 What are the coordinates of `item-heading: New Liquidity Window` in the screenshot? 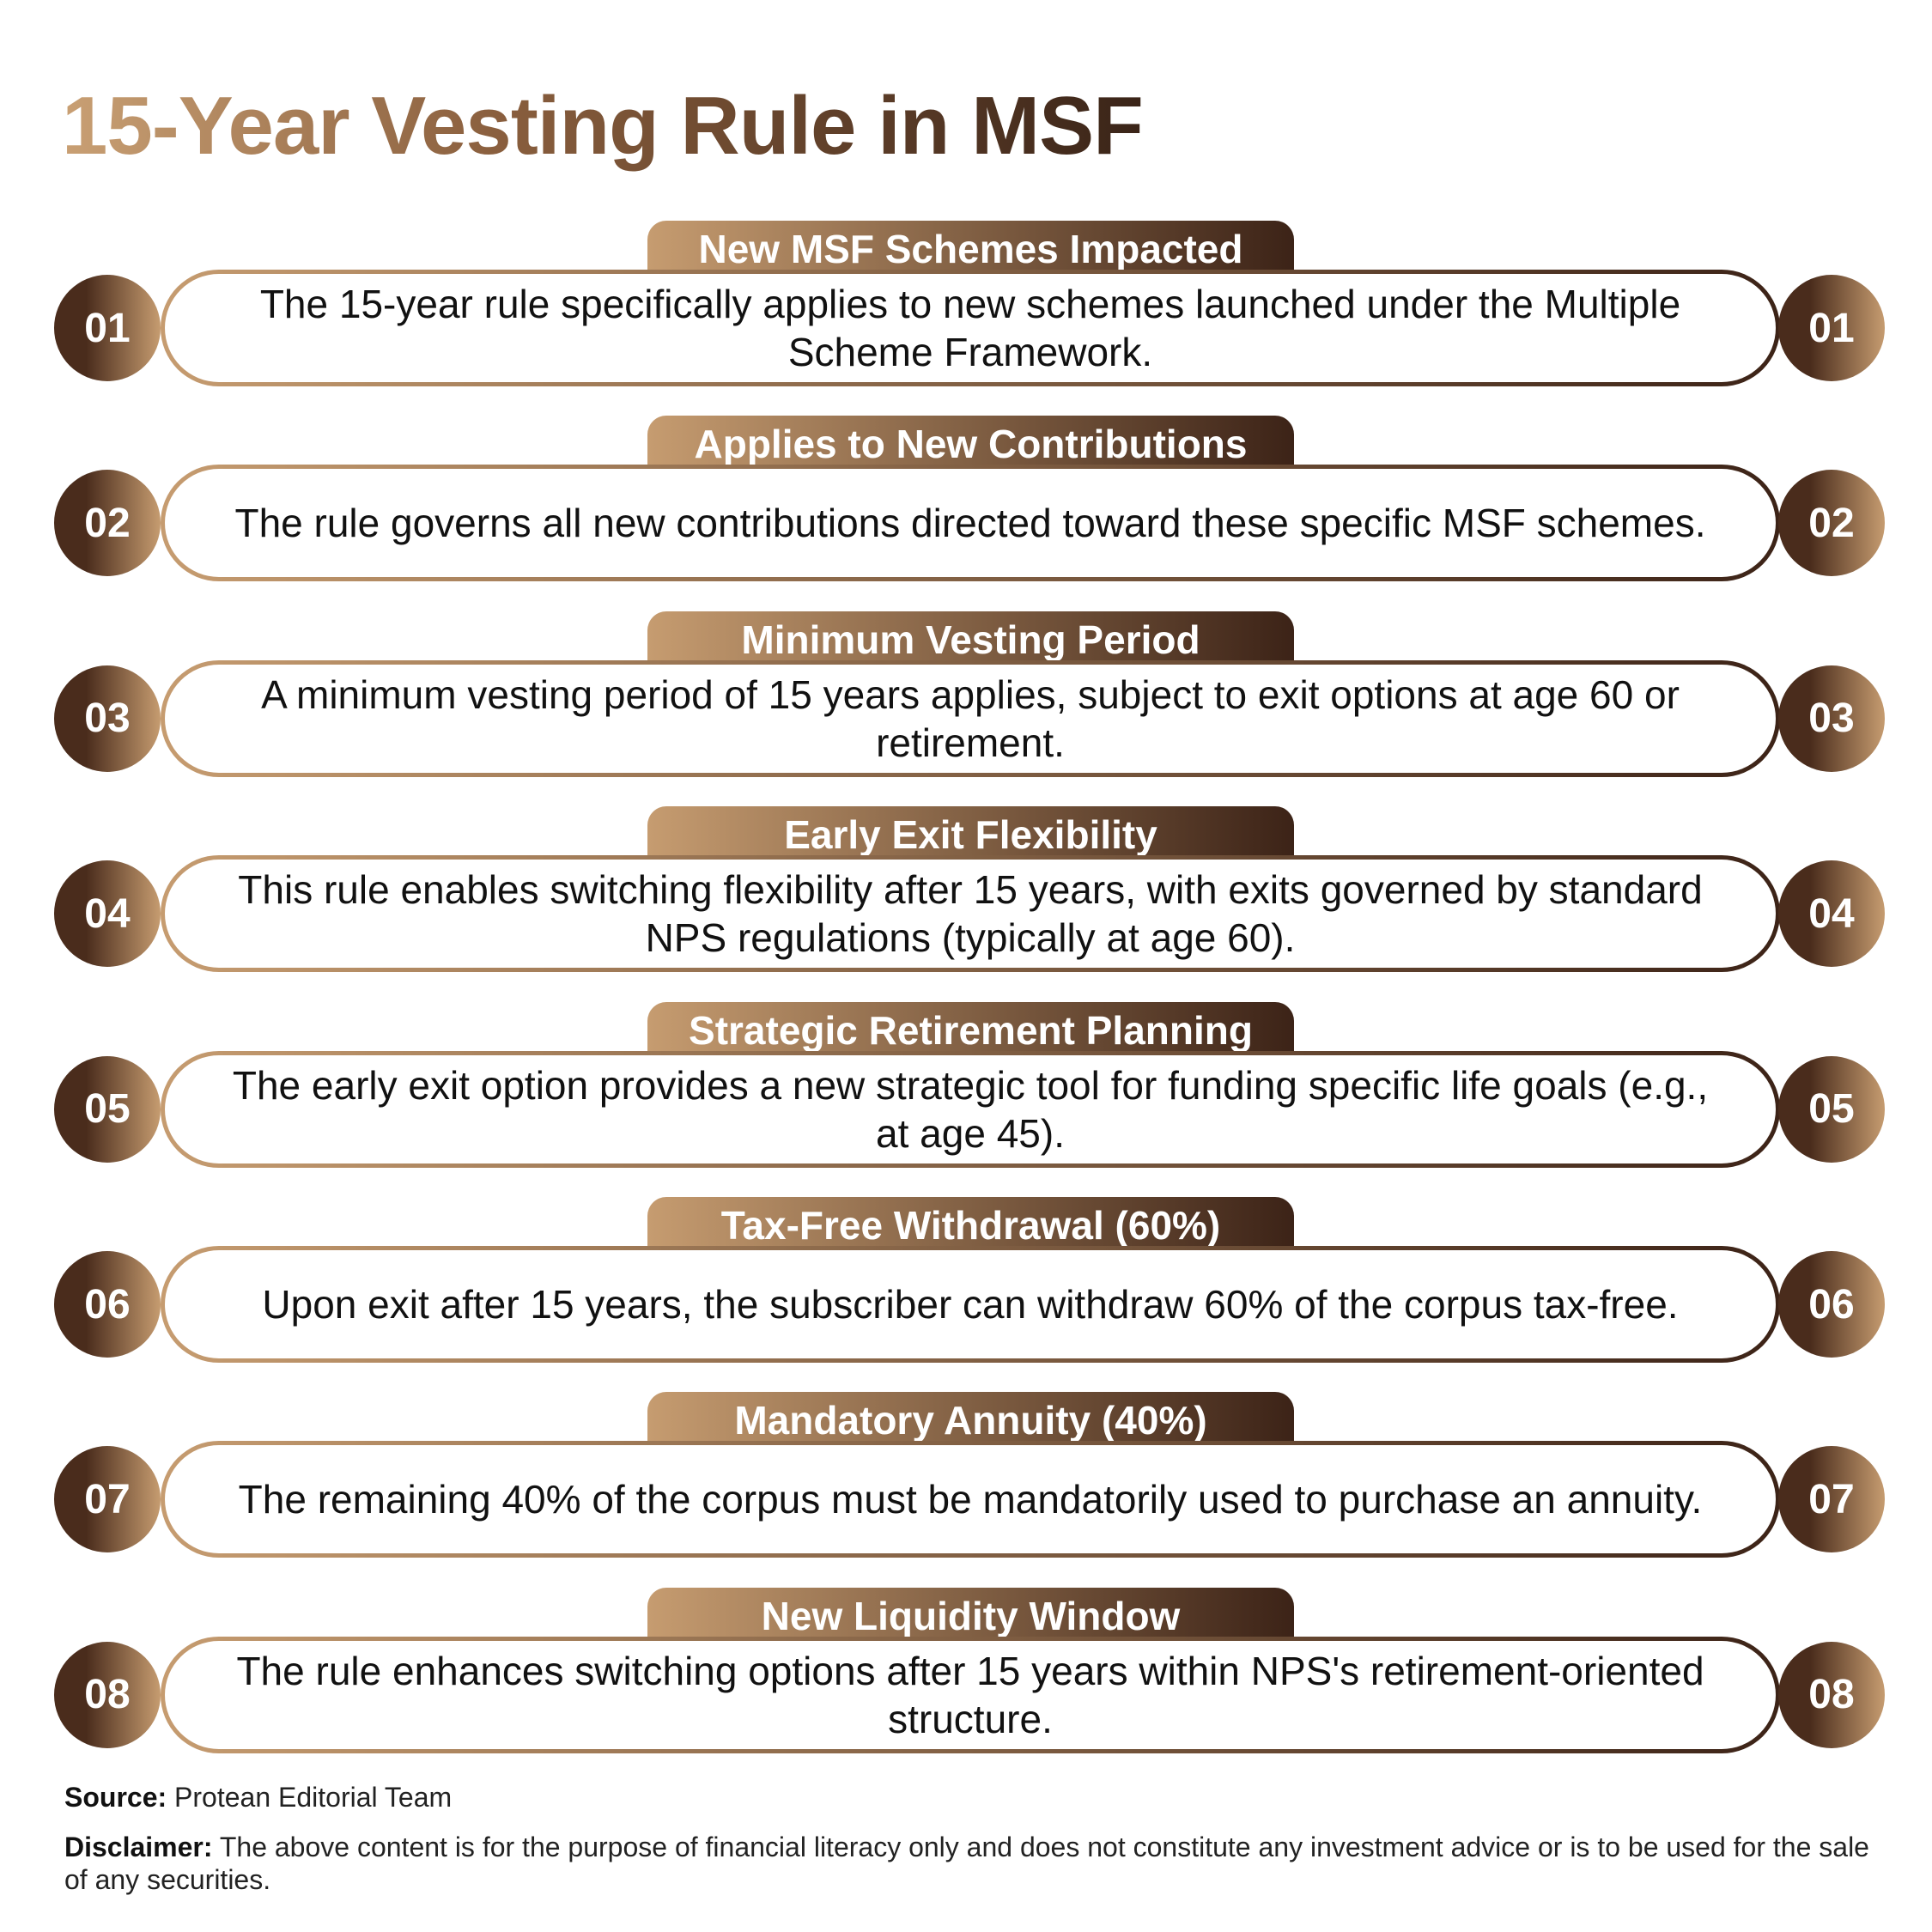 It's located at (970, 1613).